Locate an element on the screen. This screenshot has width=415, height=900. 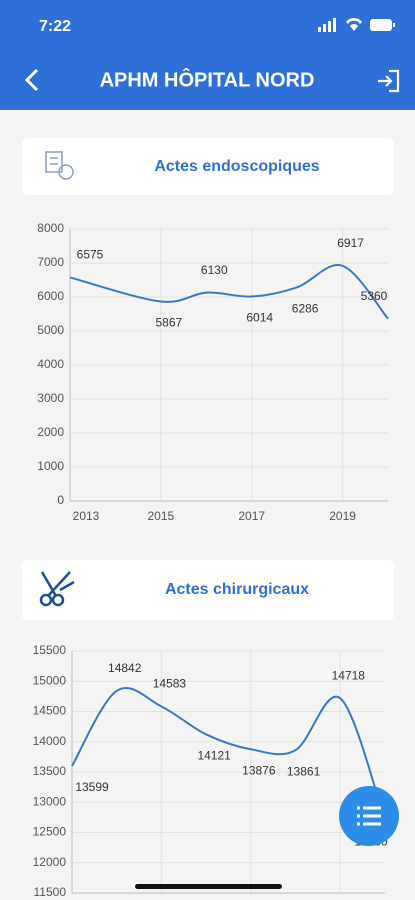
y-tick-label: 12000 is located at coordinates (50, 862).